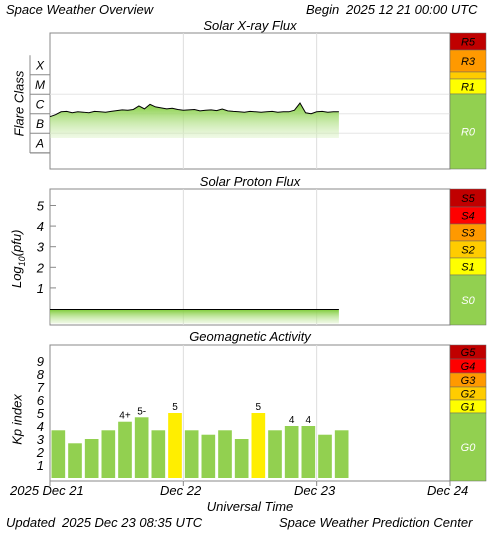  Describe the element at coordinates (467, 251) in the screenshot. I see `proton-scale-level: S2` at that location.